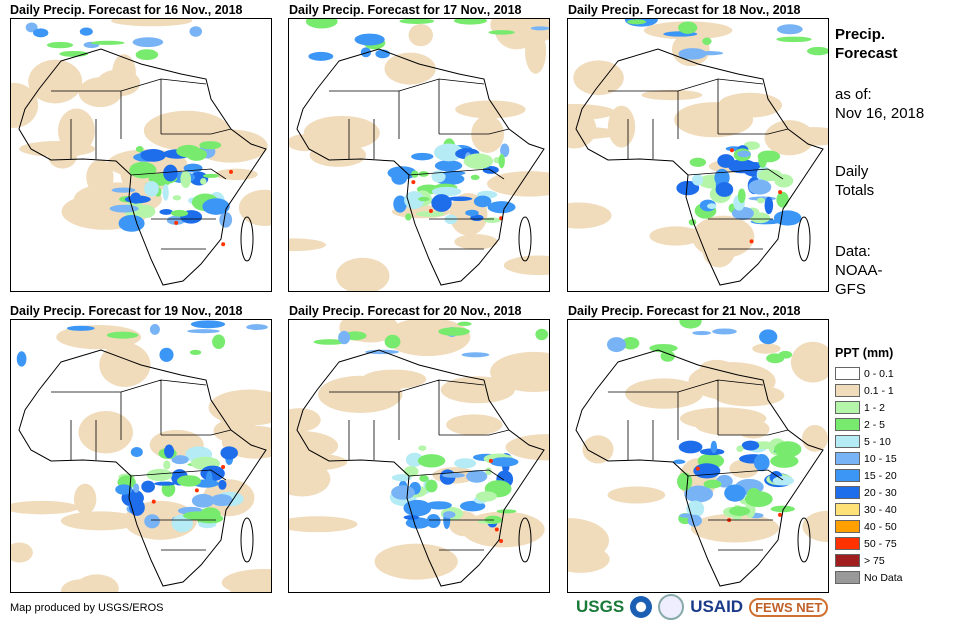 The height and width of the screenshot is (626, 967). Describe the element at coordinates (880, 458) in the screenshot. I see `legend-label: 10 - 15` at that location.